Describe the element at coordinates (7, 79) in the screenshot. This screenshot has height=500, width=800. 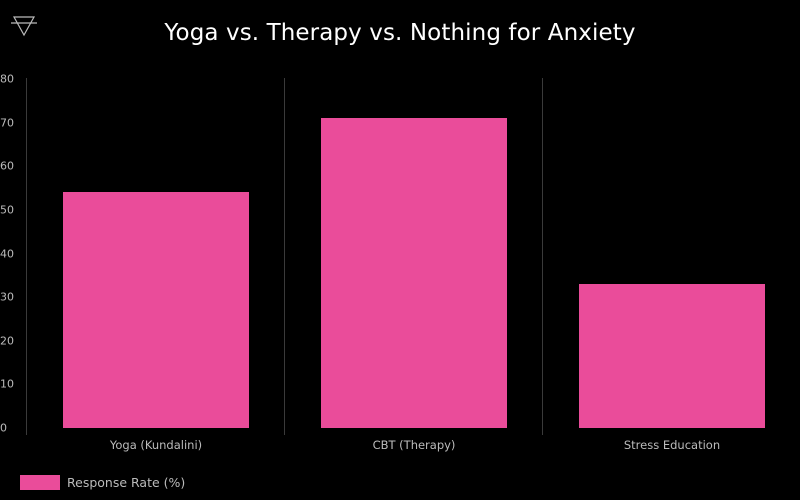
I see `y-tick-label: 80` at that location.